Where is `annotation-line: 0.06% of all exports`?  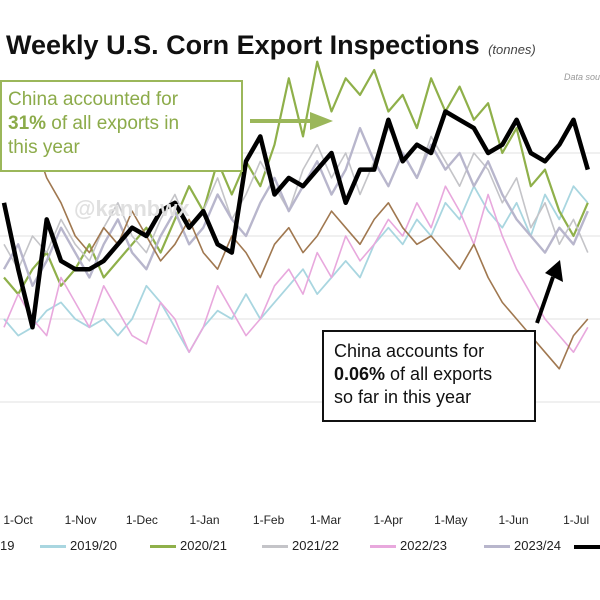 annotation-line: 0.06% of all exports is located at coordinates (434, 374).